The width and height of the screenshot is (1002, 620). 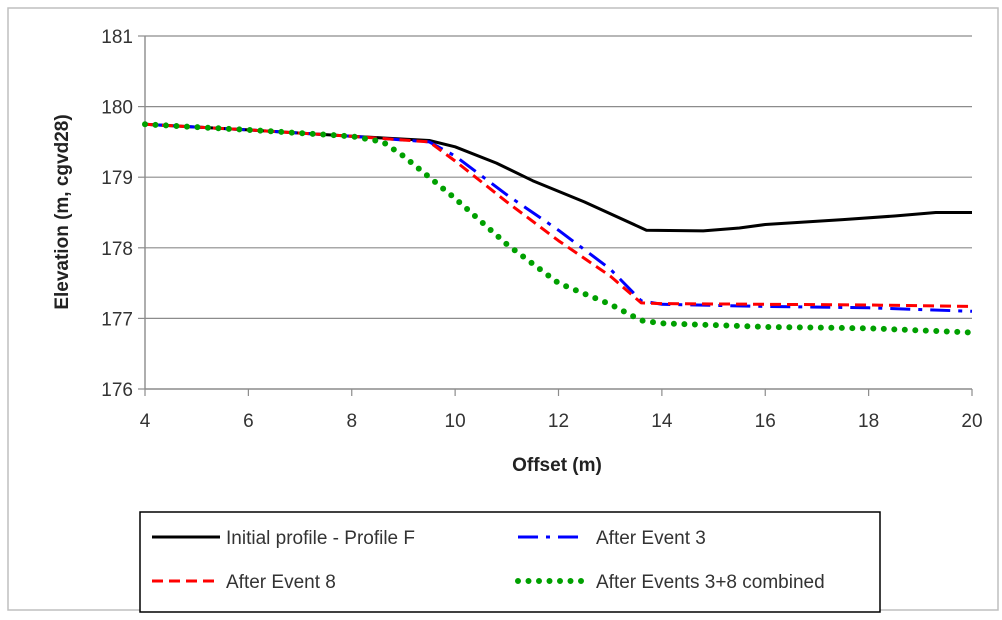 What do you see at coordinates (557, 465) in the screenshot?
I see `x-axis-title: Offset (m)` at bounding box center [557, 465].